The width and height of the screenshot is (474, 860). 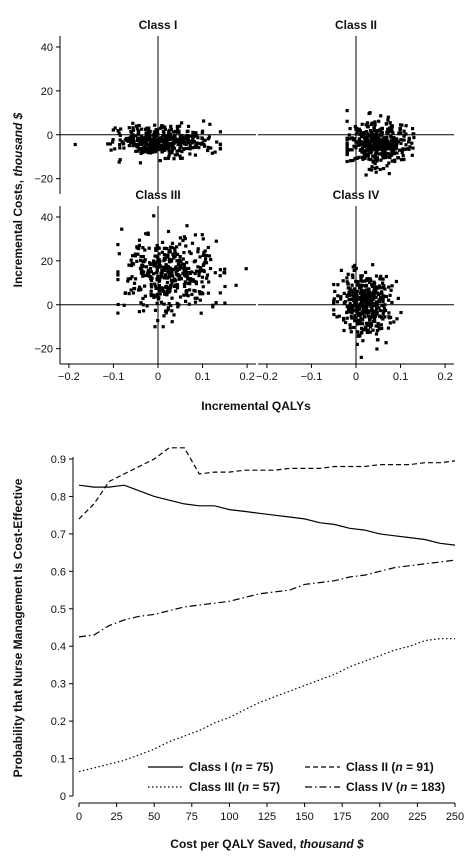 What do you see at coordinates (234, 844) in the screenshot?
I see `line-x-axis-title-main: Cost per QALY Saved,` at bounding box center [234, 844].